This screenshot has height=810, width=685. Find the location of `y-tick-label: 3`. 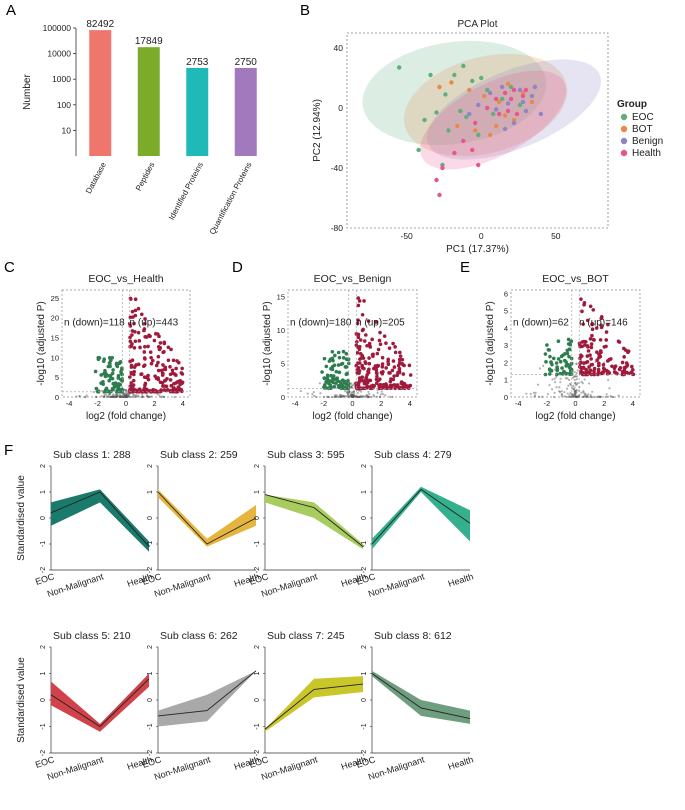

y-tick-label: 3 is located at coordinates (506, 345).